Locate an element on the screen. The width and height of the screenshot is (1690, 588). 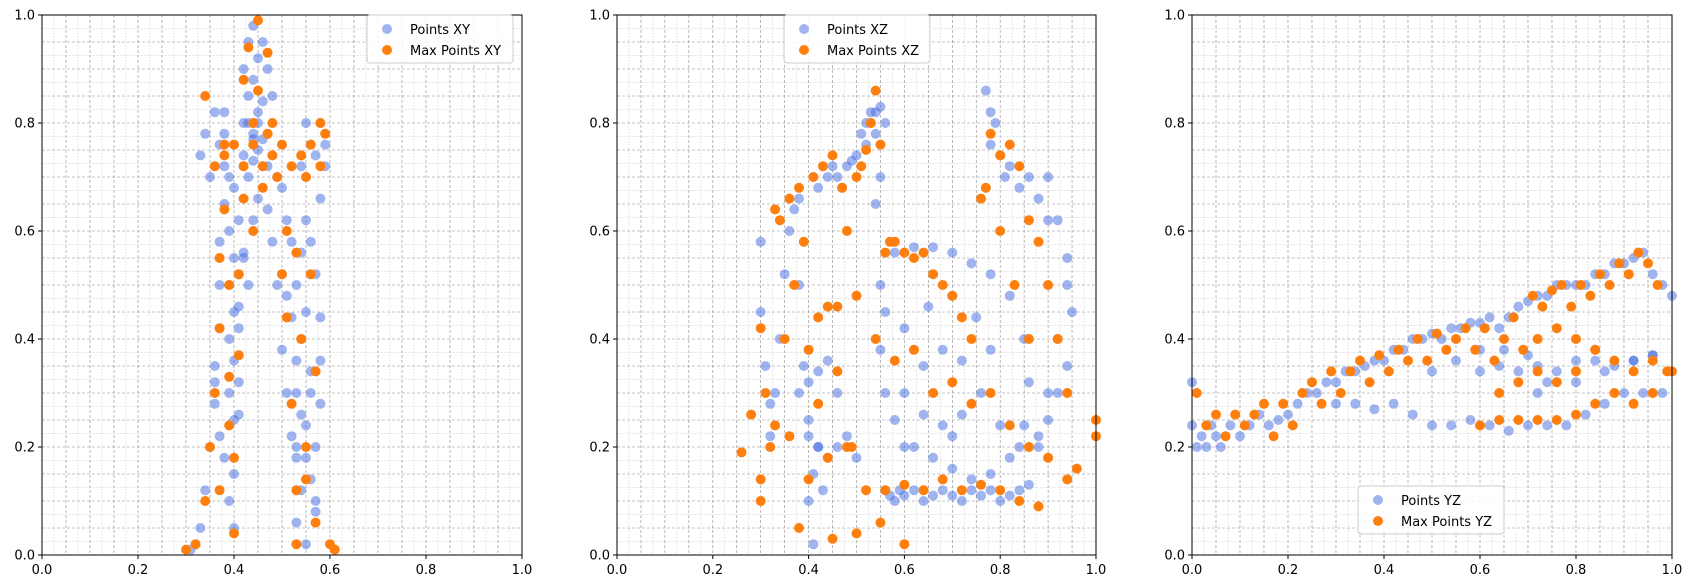
y-tick-label: 0.8 is located at coordinates (1174, 124).